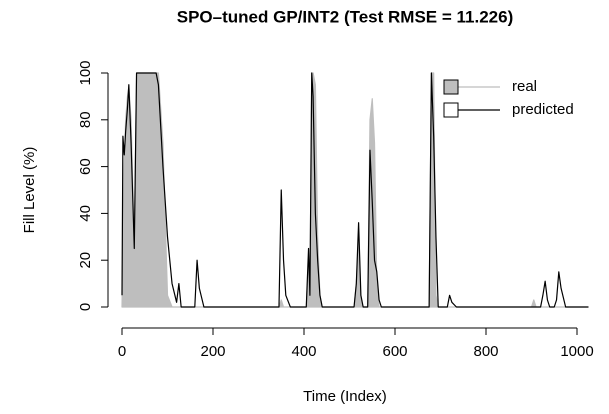 The image size is (609, 414). I want to click on chart-title: SPO–tuned GP/INT2 (Test RMSE = 11.226), so click(345, 16).